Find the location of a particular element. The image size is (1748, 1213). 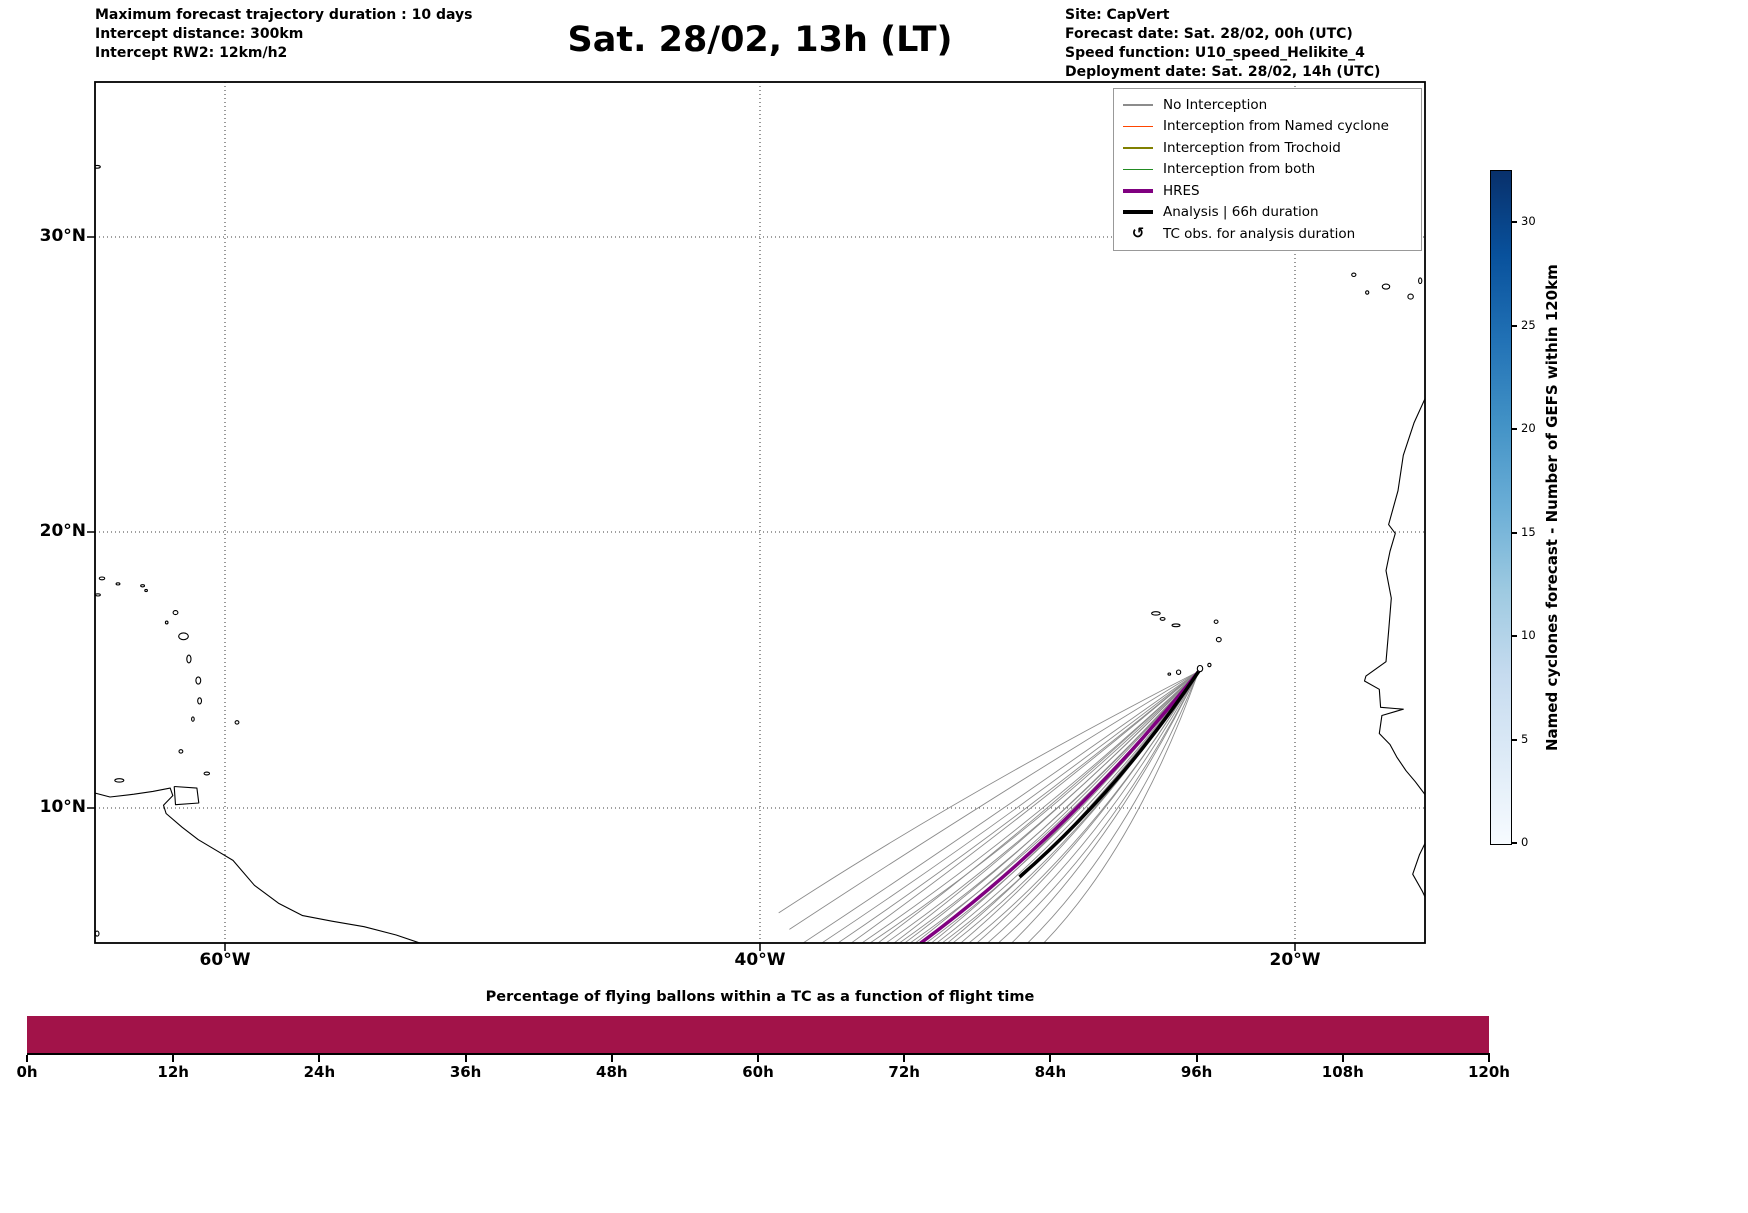

lon-tick-label: 60°W is located at coordinates (225, 960).